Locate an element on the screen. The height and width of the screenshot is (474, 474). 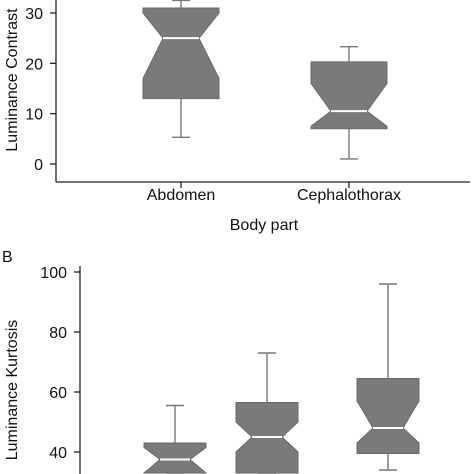
panel-a-y-tick-label: 30 is located at coordinates (34, 14).